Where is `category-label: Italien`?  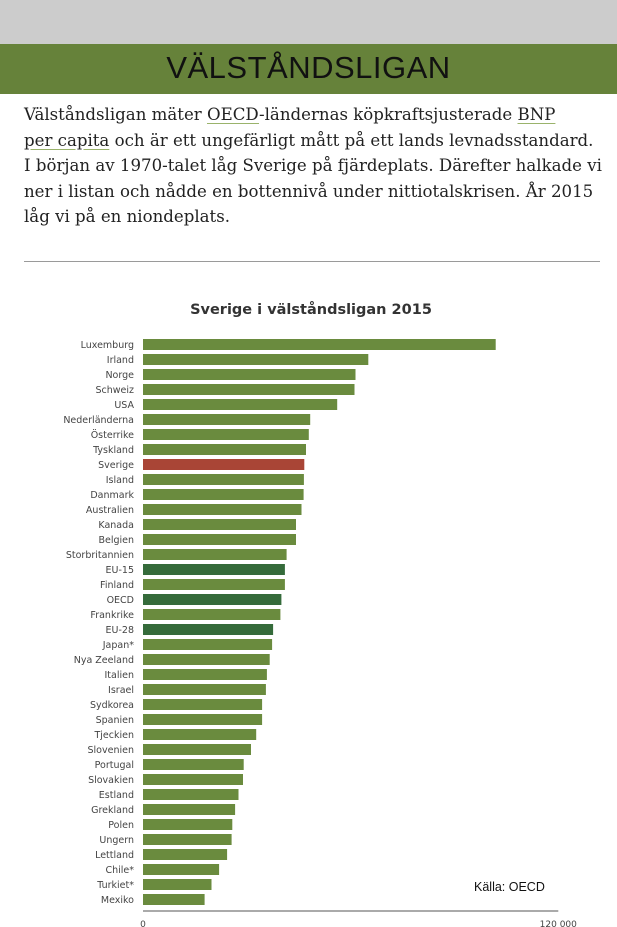
category-label: Italien is located at coordinates (120, 675).